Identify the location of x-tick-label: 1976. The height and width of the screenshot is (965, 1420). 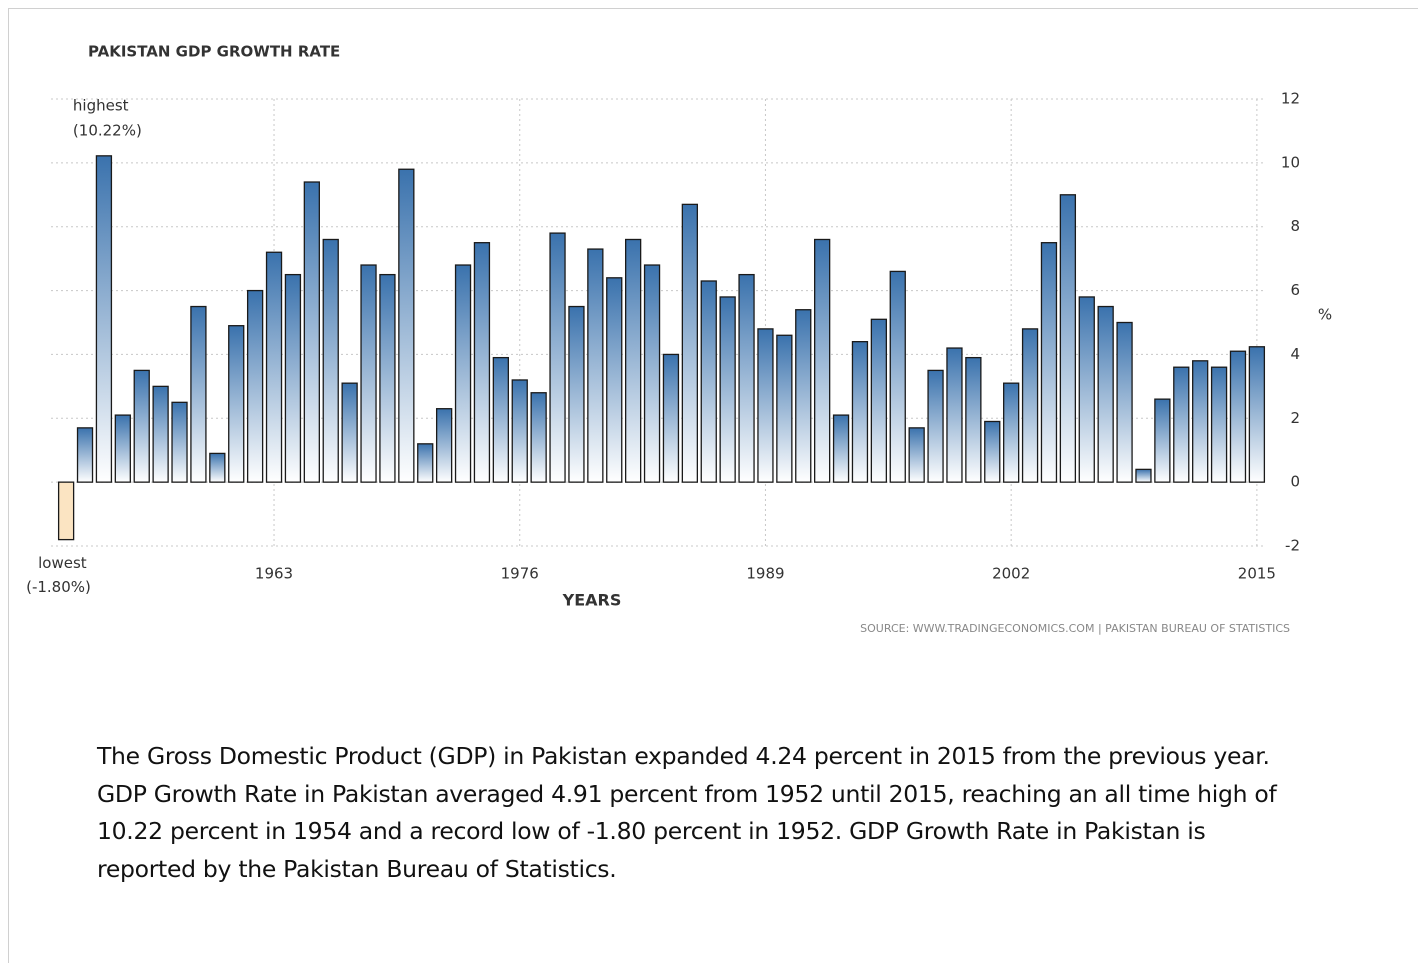
(520, 574).